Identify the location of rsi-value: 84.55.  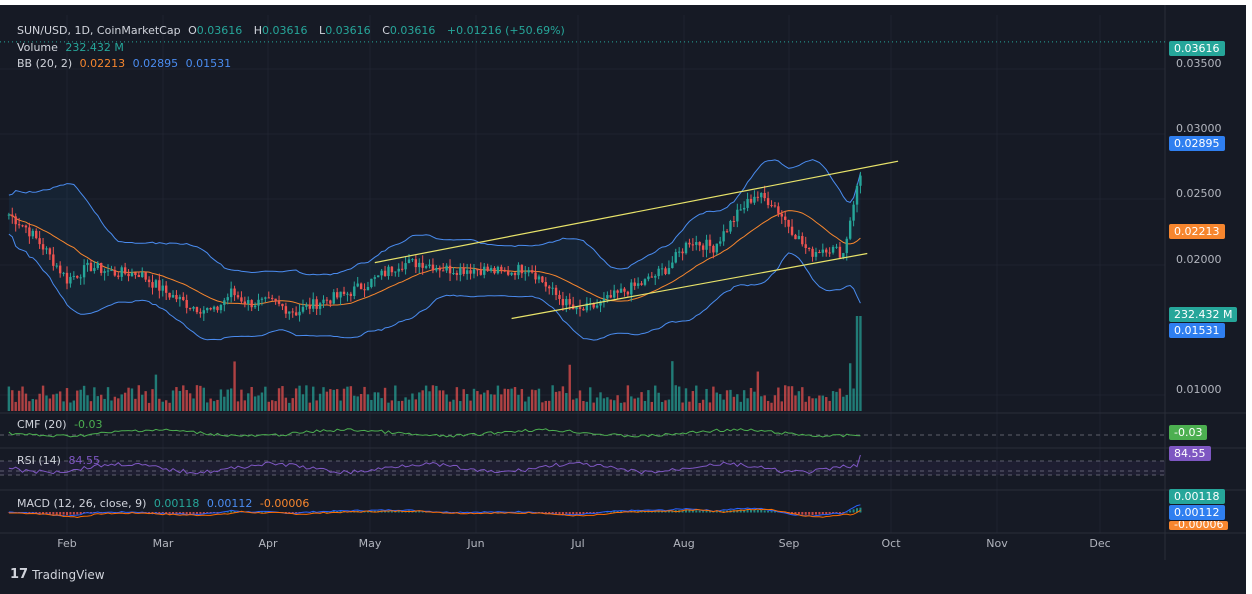
(84, 460).